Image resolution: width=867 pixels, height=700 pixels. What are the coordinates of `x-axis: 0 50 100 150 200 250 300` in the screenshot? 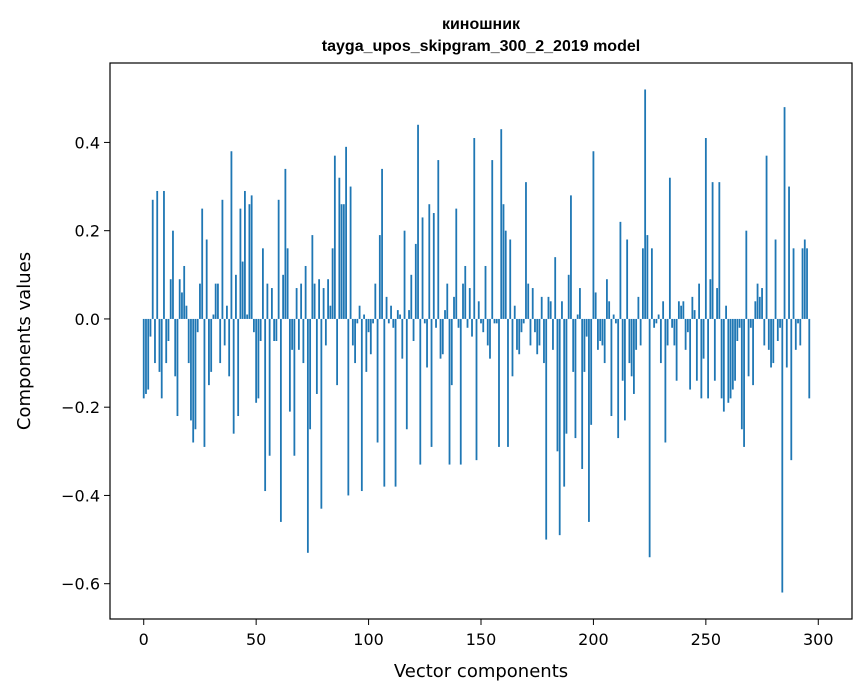 It's located at (486, 634).